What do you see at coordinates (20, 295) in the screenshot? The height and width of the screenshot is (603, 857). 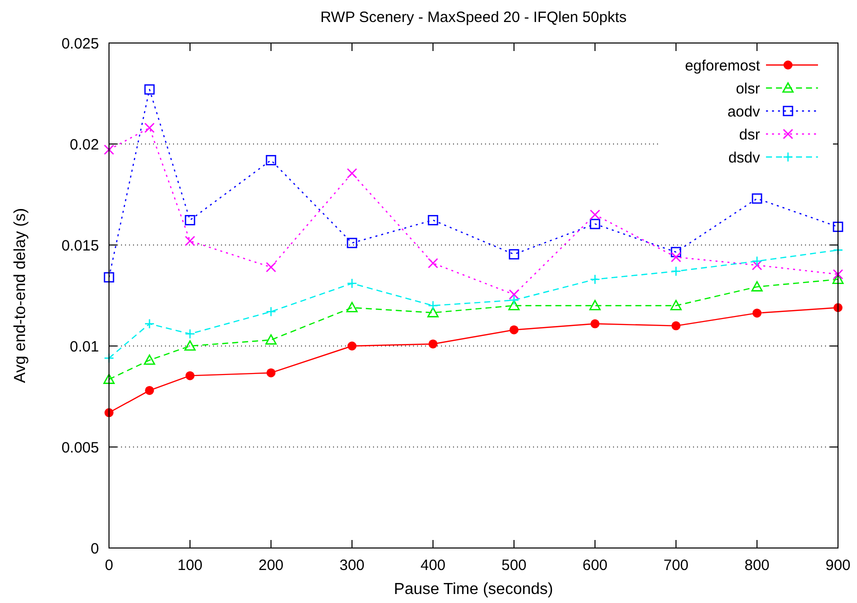 I see `y-axis-title: Avg end-to-end delay (s)` at bounding box center [20, 295].